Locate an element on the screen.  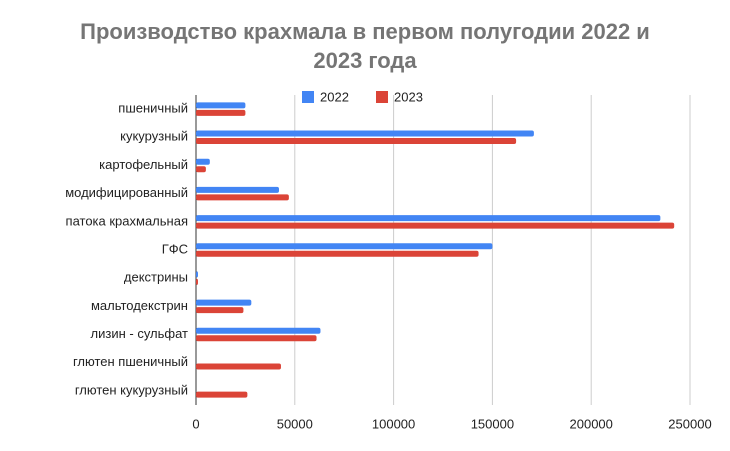
legend-label: 2022 is located at coordinates (334, 96).